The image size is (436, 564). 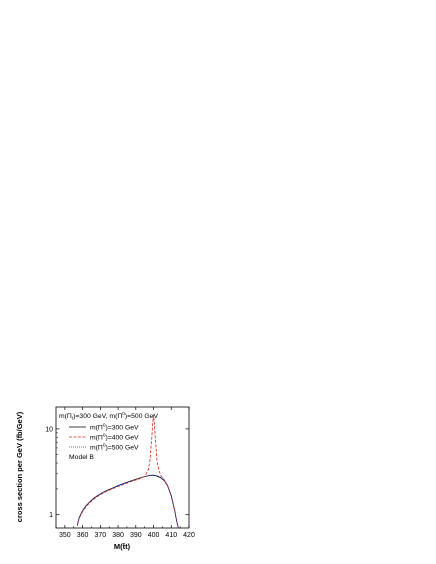 What do you see at coordinates (123, 414) in the screenshot?
I see `legend-header-sup: 0` at bounding box center [123, 414].